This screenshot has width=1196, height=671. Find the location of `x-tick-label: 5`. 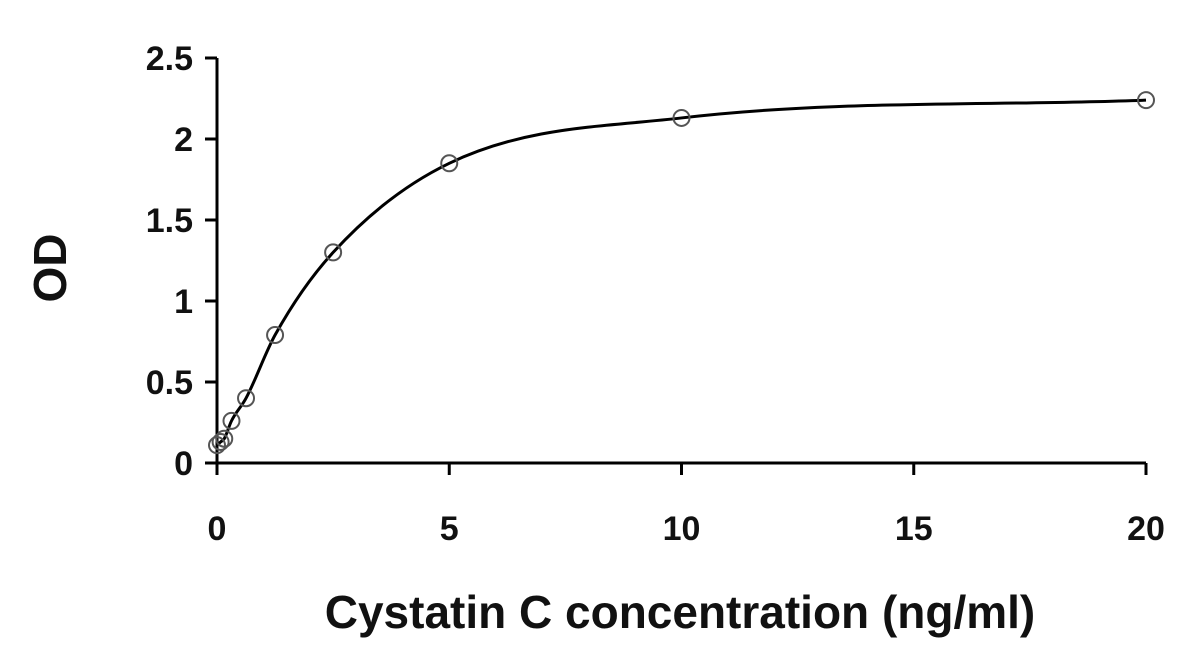

x-tick-label: 5 is located at coordinates (449, 529).